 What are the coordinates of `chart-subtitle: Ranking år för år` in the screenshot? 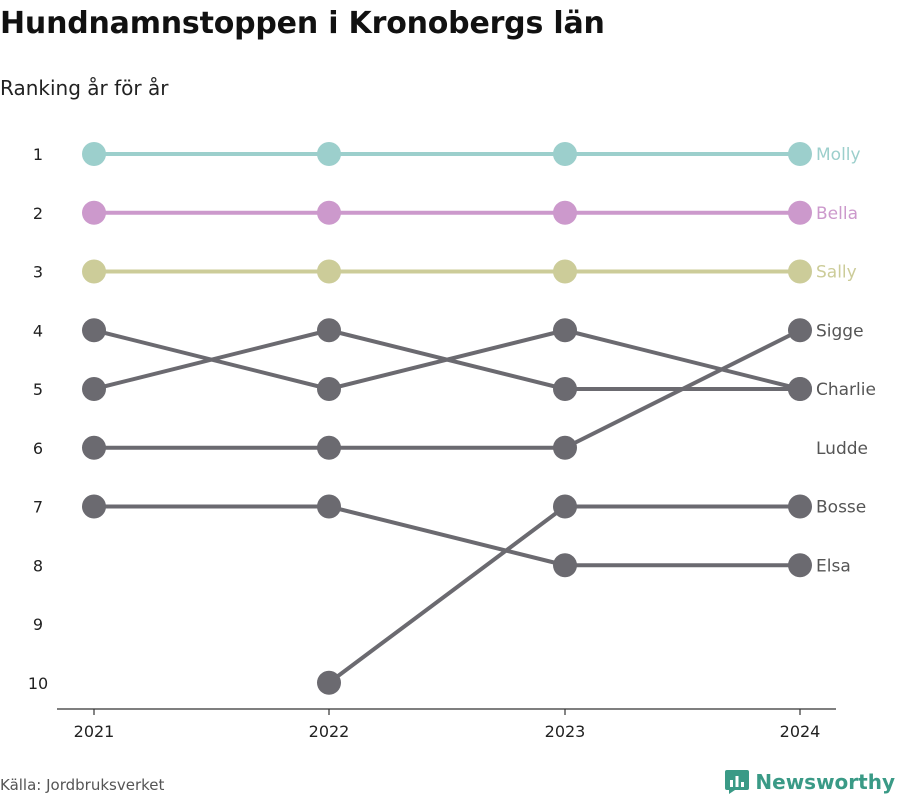 It's located at (84, 88).